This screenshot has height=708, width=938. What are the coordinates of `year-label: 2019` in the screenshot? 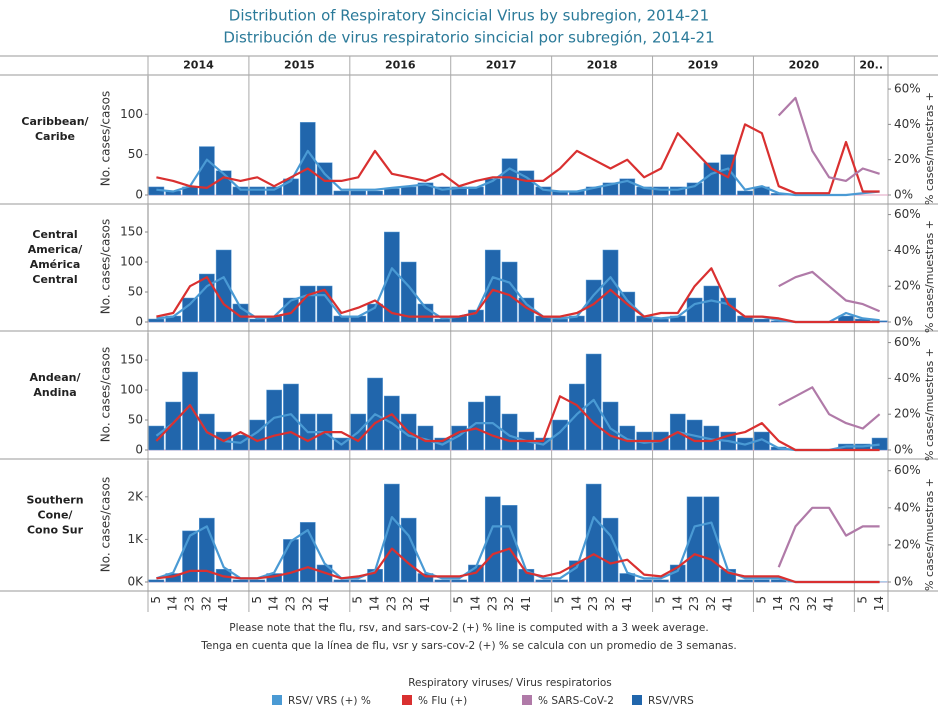 It's located at (703, 65).